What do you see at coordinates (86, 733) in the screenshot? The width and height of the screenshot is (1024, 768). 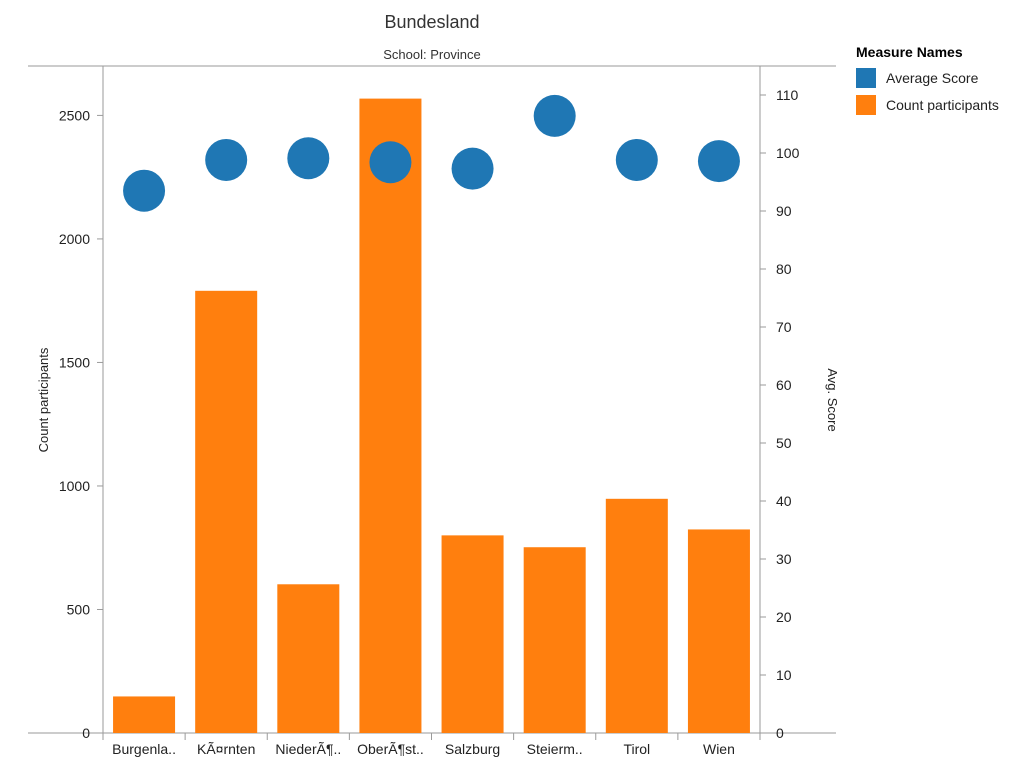 I see `y-left-tick-label: 0` at bounding box center [86, 733].